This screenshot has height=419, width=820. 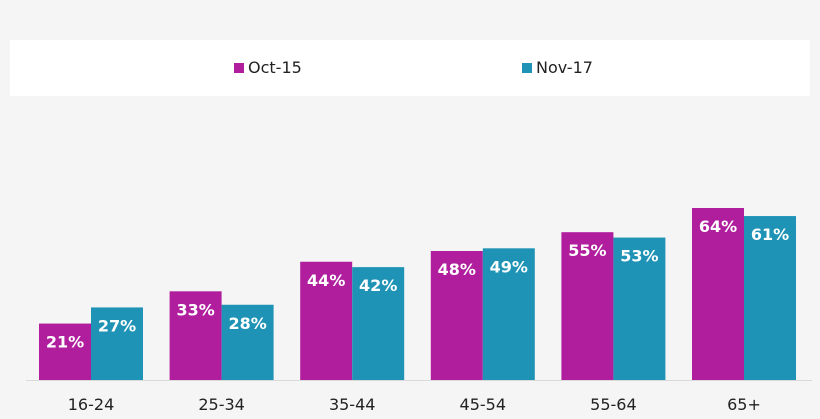 What do you see at coordinates (117, 325) in the screenshot?
I see `data-label-nov-17-16-24: 27%` at bounding box center [117, 325].